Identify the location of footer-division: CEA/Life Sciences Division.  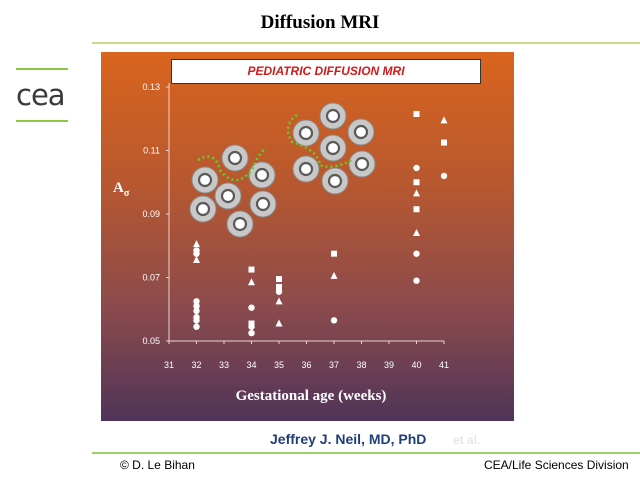
(556, 465).